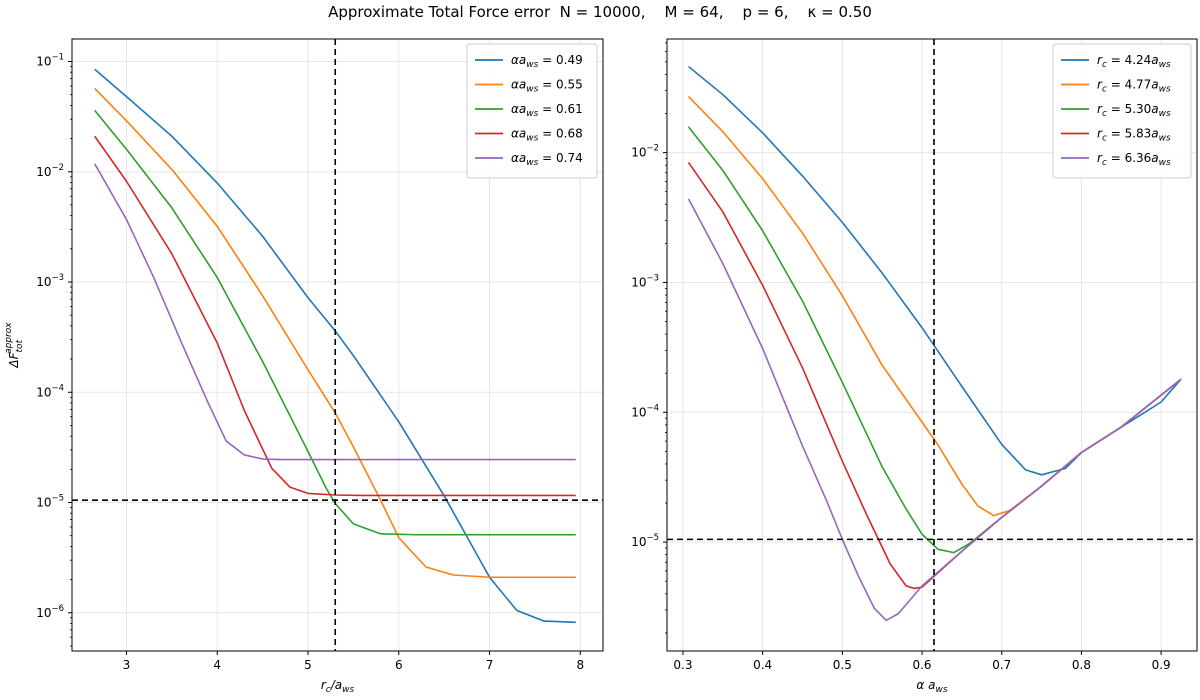  Describe the element at coordinates (50, 61) in the screenshot. I see `y-tick-label: 10⁻¹` at that location.